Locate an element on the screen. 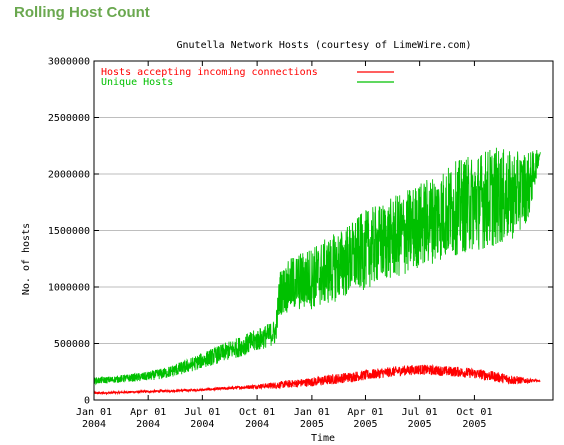  legend-label: Hosts accepting incoming connections is located at coordinates (209, 72).